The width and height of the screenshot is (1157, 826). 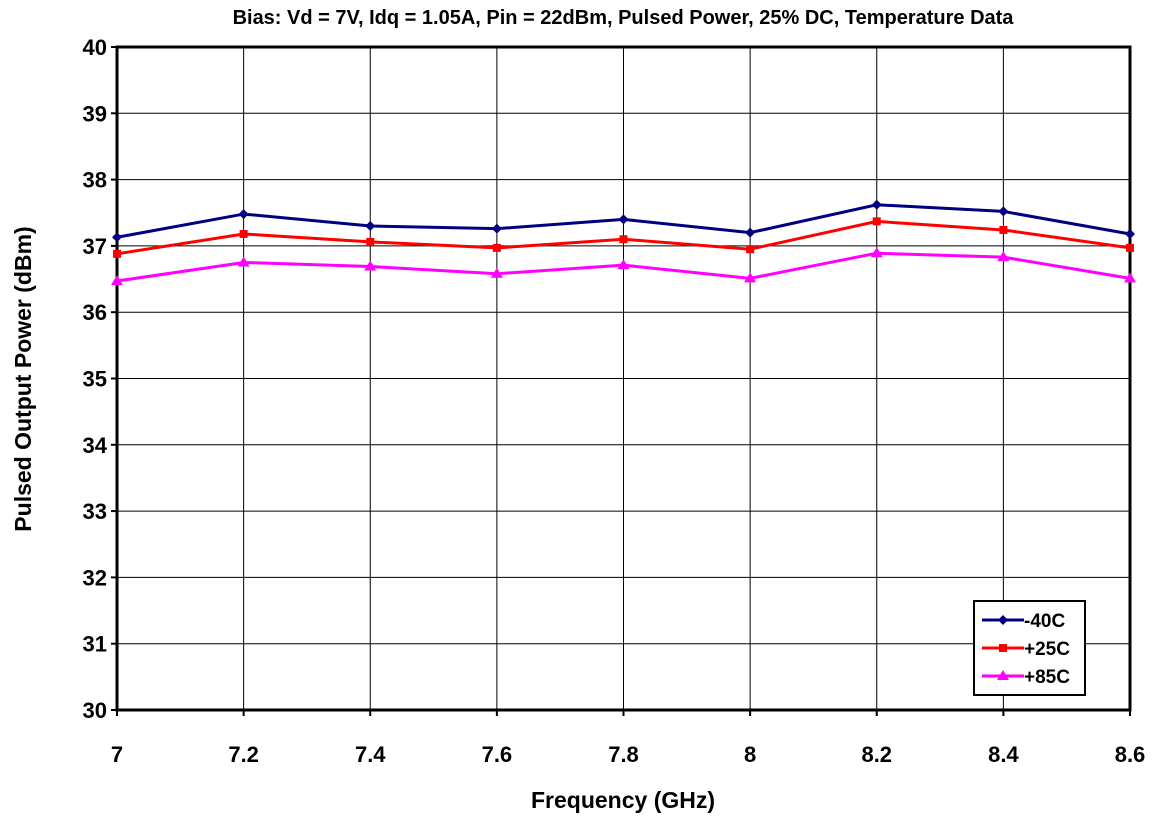 I want to click on legend-label: +25C, so click(x=1047, y=649).